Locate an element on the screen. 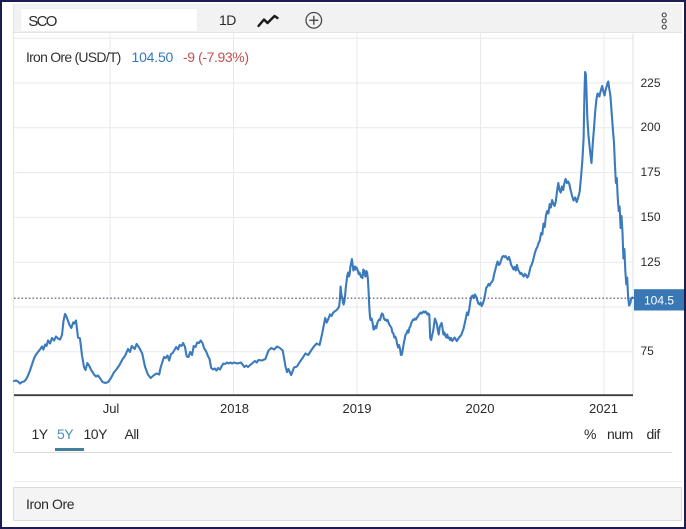 The image size is (686, 529). svg-text: 104.5 is located at coordinates (659, 301).